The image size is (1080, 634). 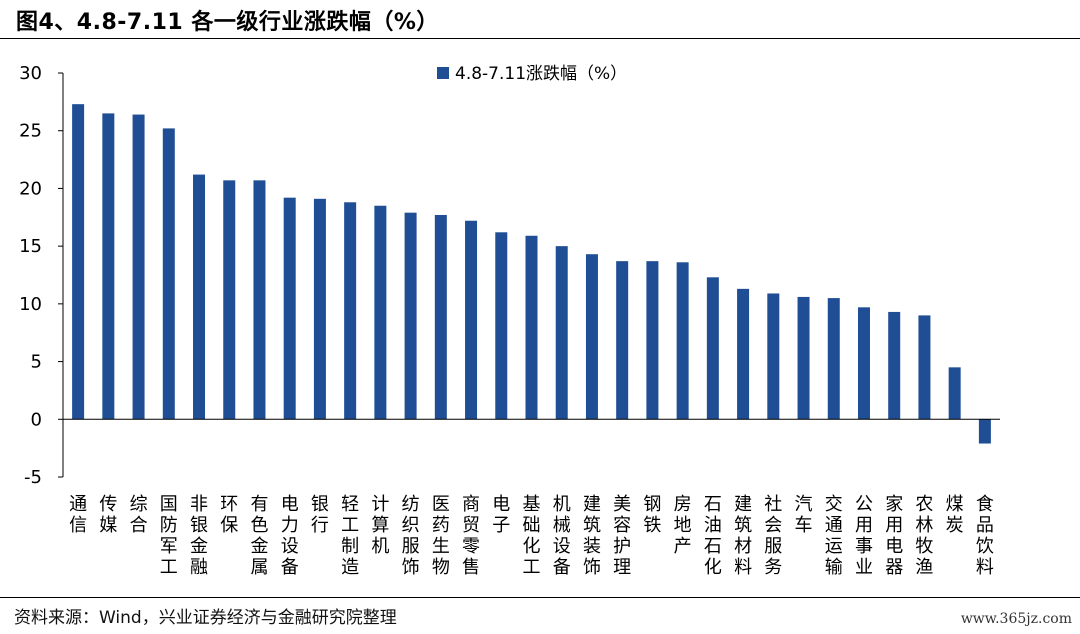 What do you see at coordinates (350, 536) in the screenshot?
I see `category-label: 轻工制造` at bounding box center [350, 536].